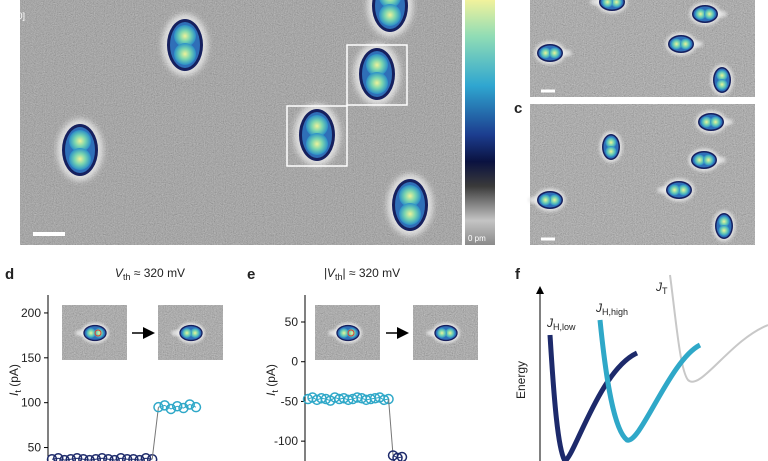  I want to click on panel-label: e, so click(251, 274).